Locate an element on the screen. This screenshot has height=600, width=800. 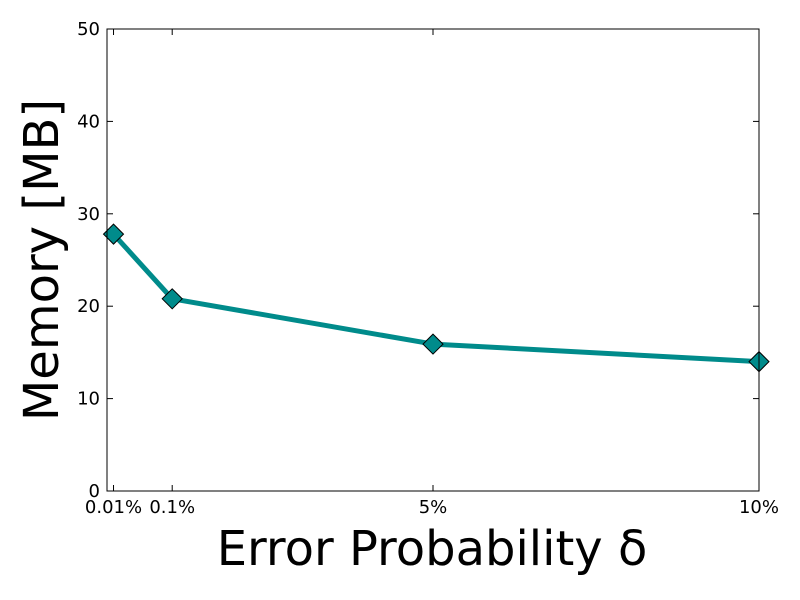
y-axis-label: Memory [MB] is located at coordinates (42, 260).